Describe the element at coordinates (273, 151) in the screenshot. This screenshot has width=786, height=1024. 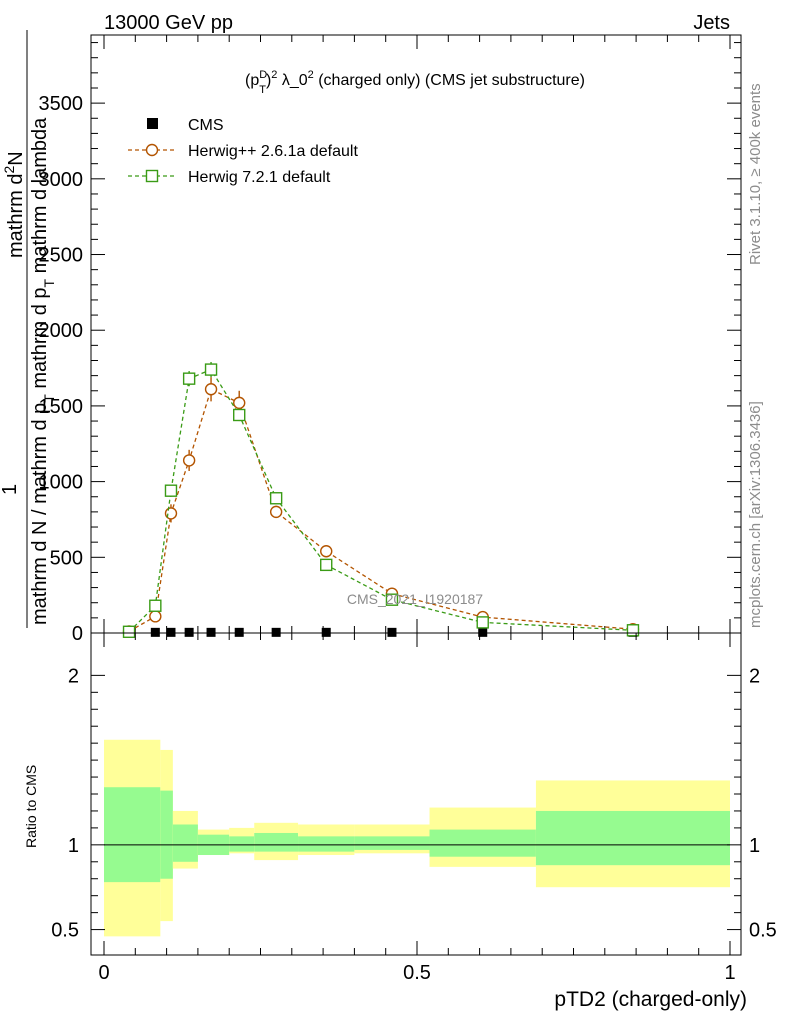
I see `legend-label-herwigpp: Herwig++ 2.6.1a default` at that location.